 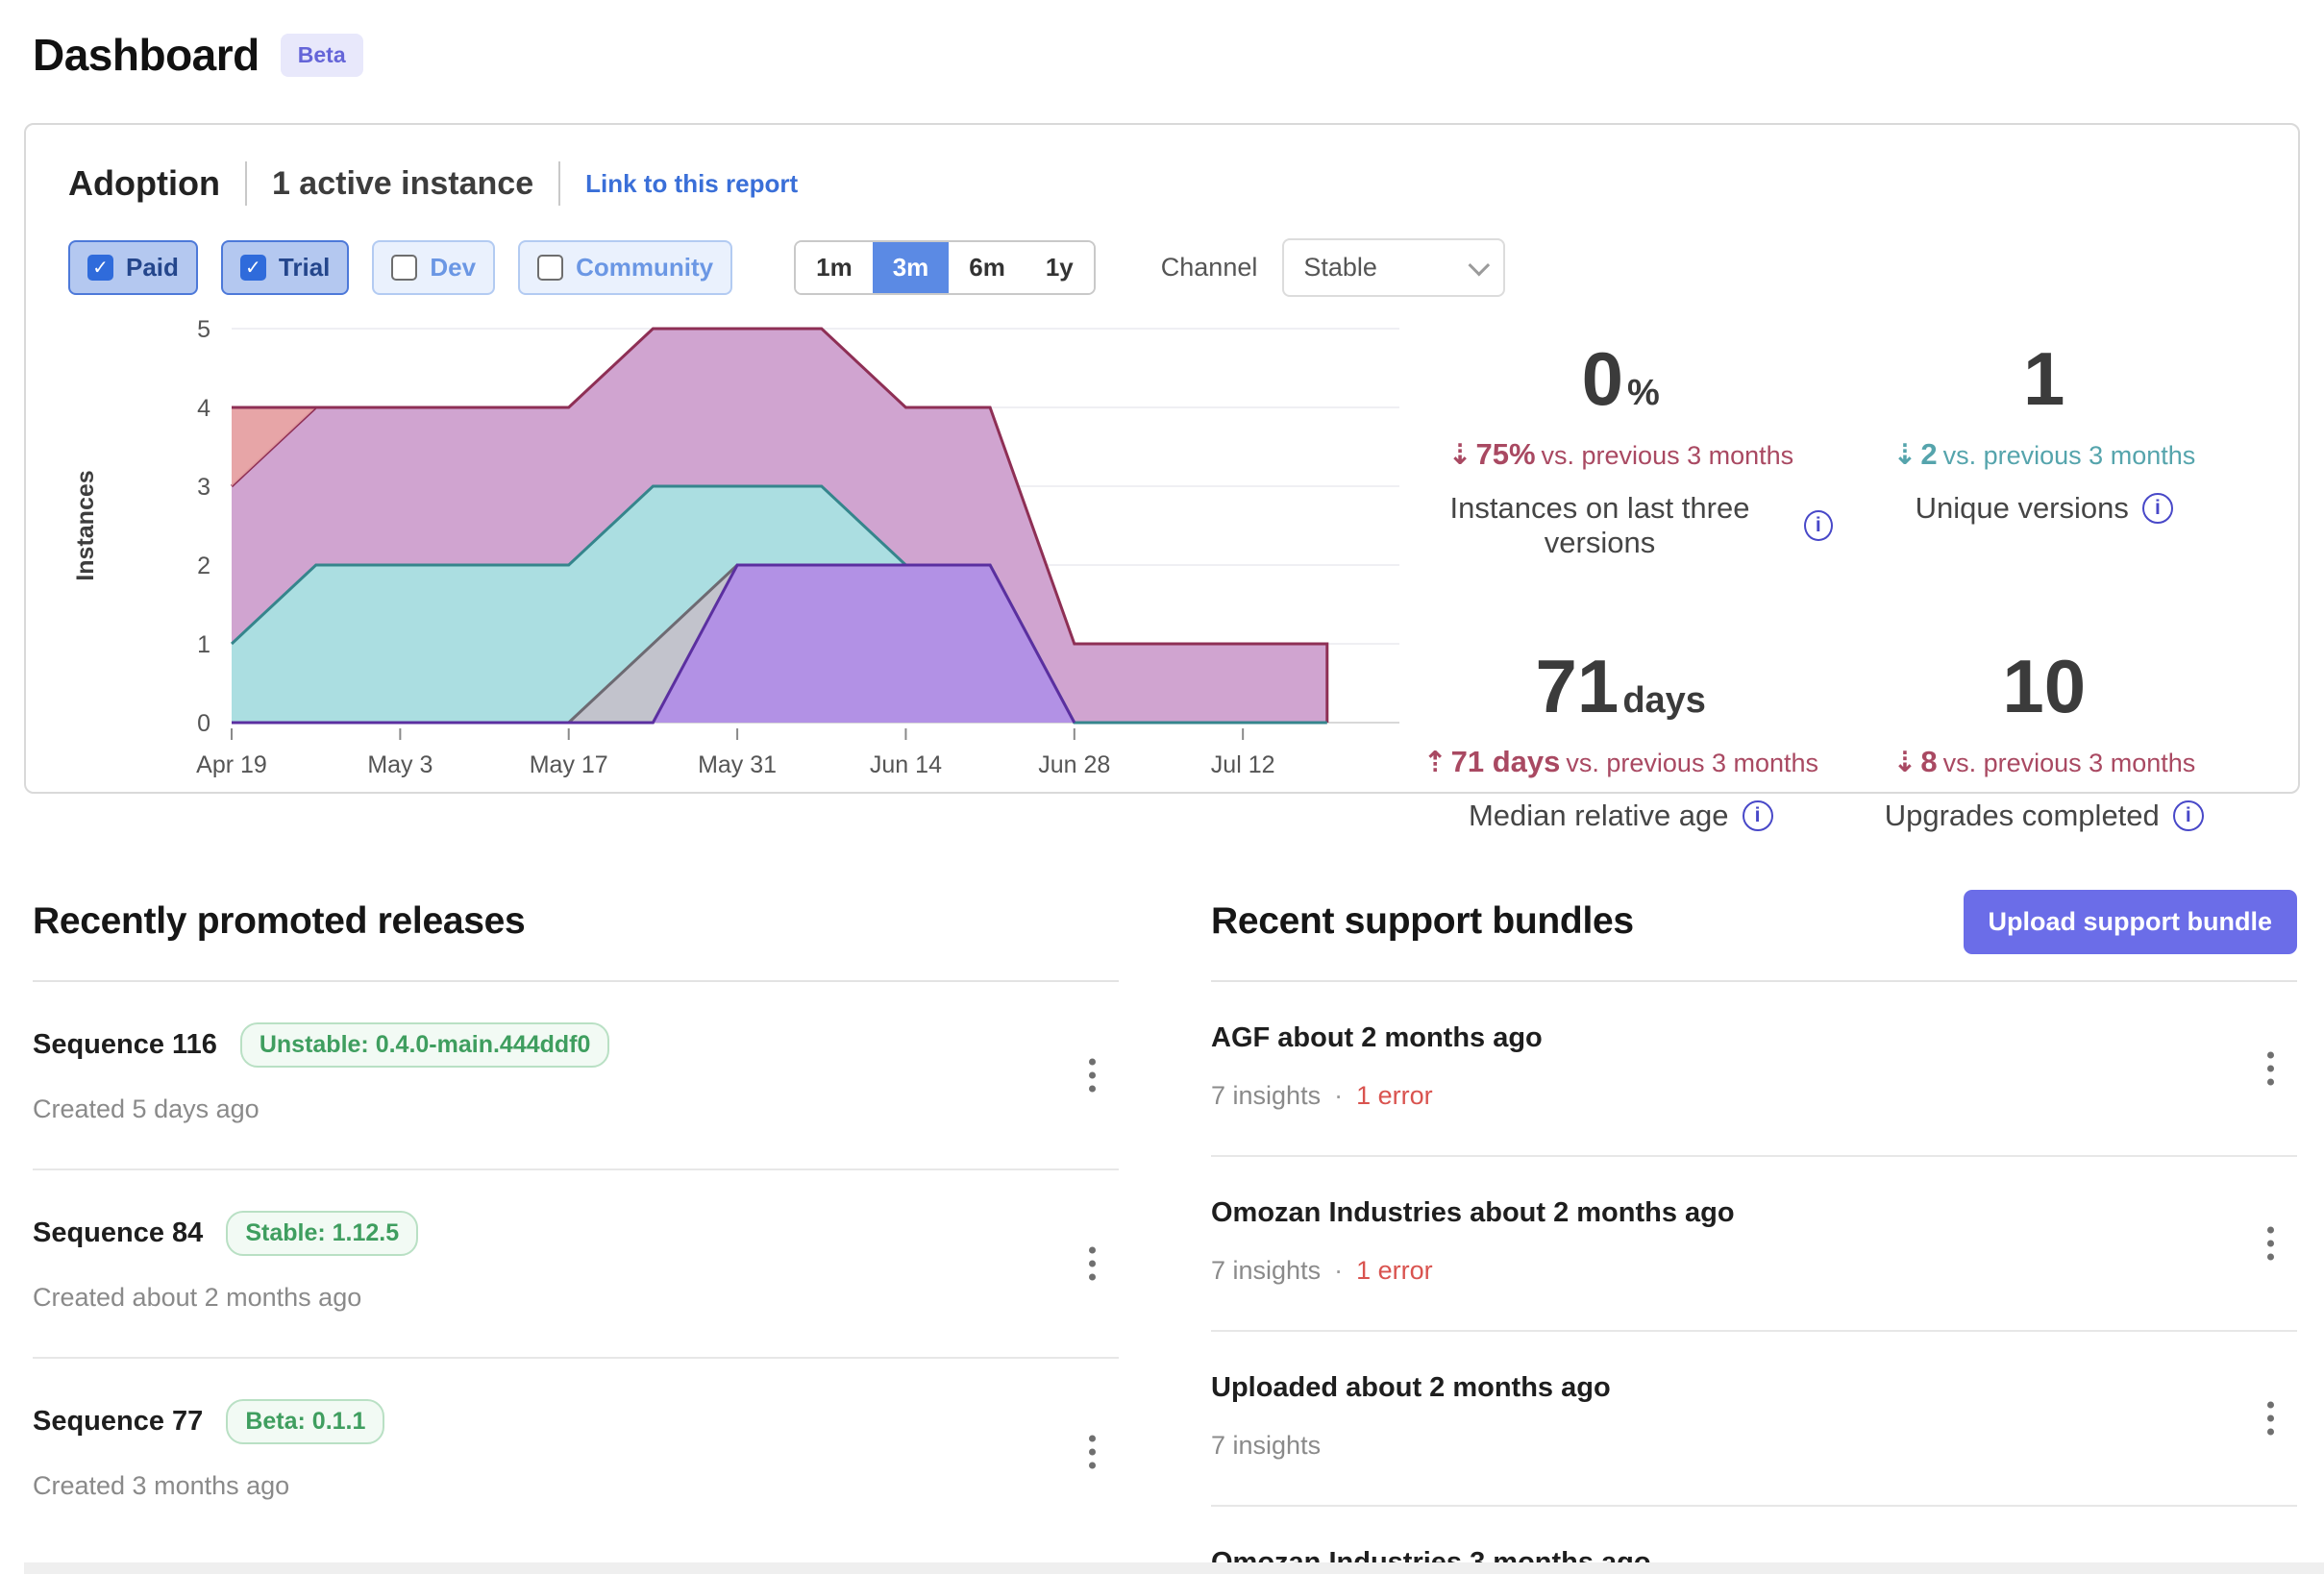 I want to click on x-tick-label: May 17, so click(x=569, y=764).